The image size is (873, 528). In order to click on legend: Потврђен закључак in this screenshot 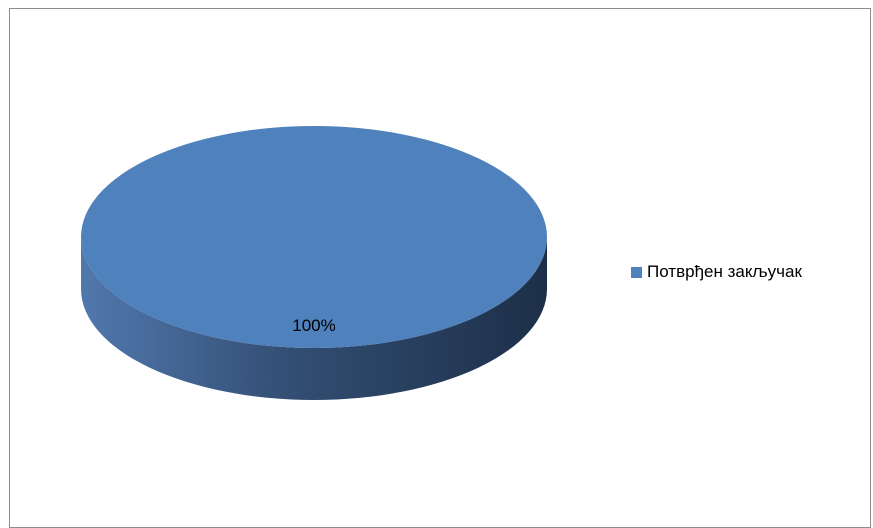, I will do `click(716, 272)`.